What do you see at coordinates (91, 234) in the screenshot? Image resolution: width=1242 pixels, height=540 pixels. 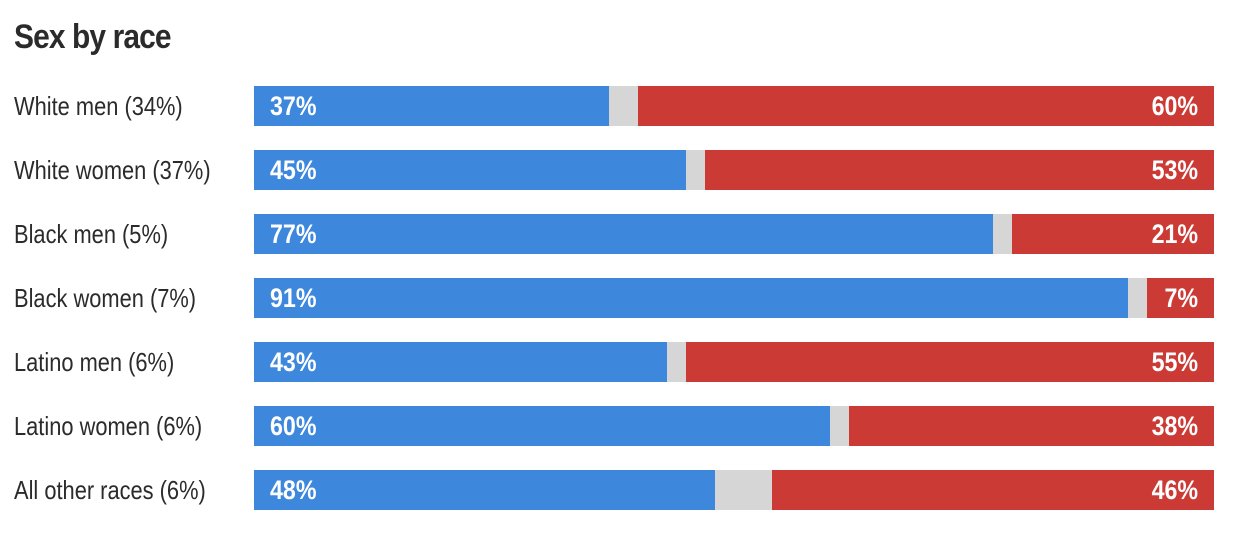 I see `row-label: Black men (5%)` at bounding box center [91, 234].